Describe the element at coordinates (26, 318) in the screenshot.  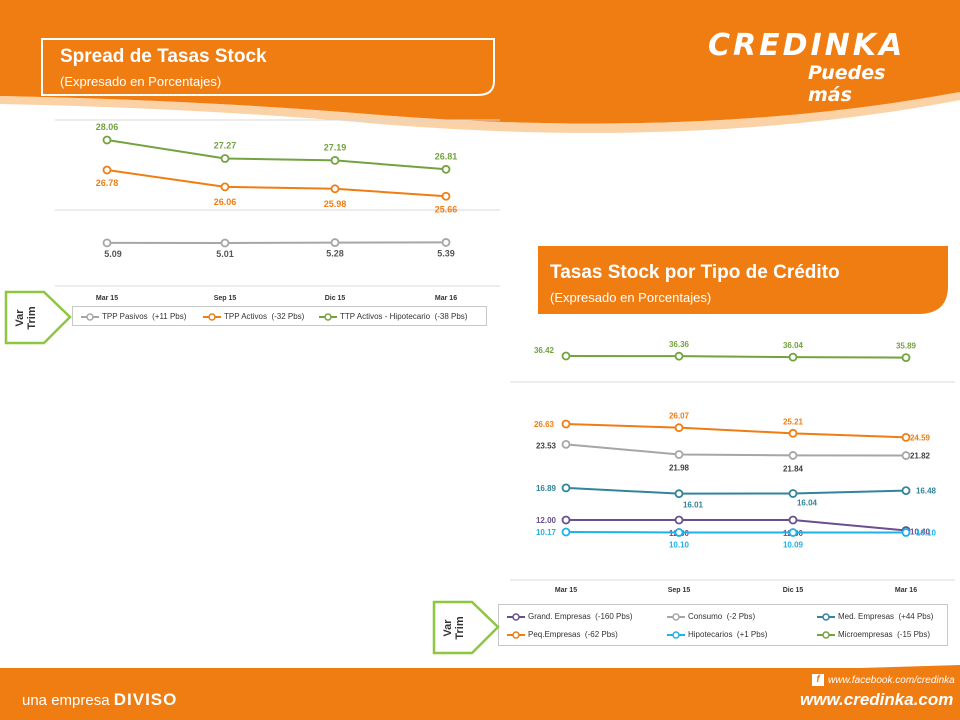
I see `var-trim-label-1: Var Trim` at that location.